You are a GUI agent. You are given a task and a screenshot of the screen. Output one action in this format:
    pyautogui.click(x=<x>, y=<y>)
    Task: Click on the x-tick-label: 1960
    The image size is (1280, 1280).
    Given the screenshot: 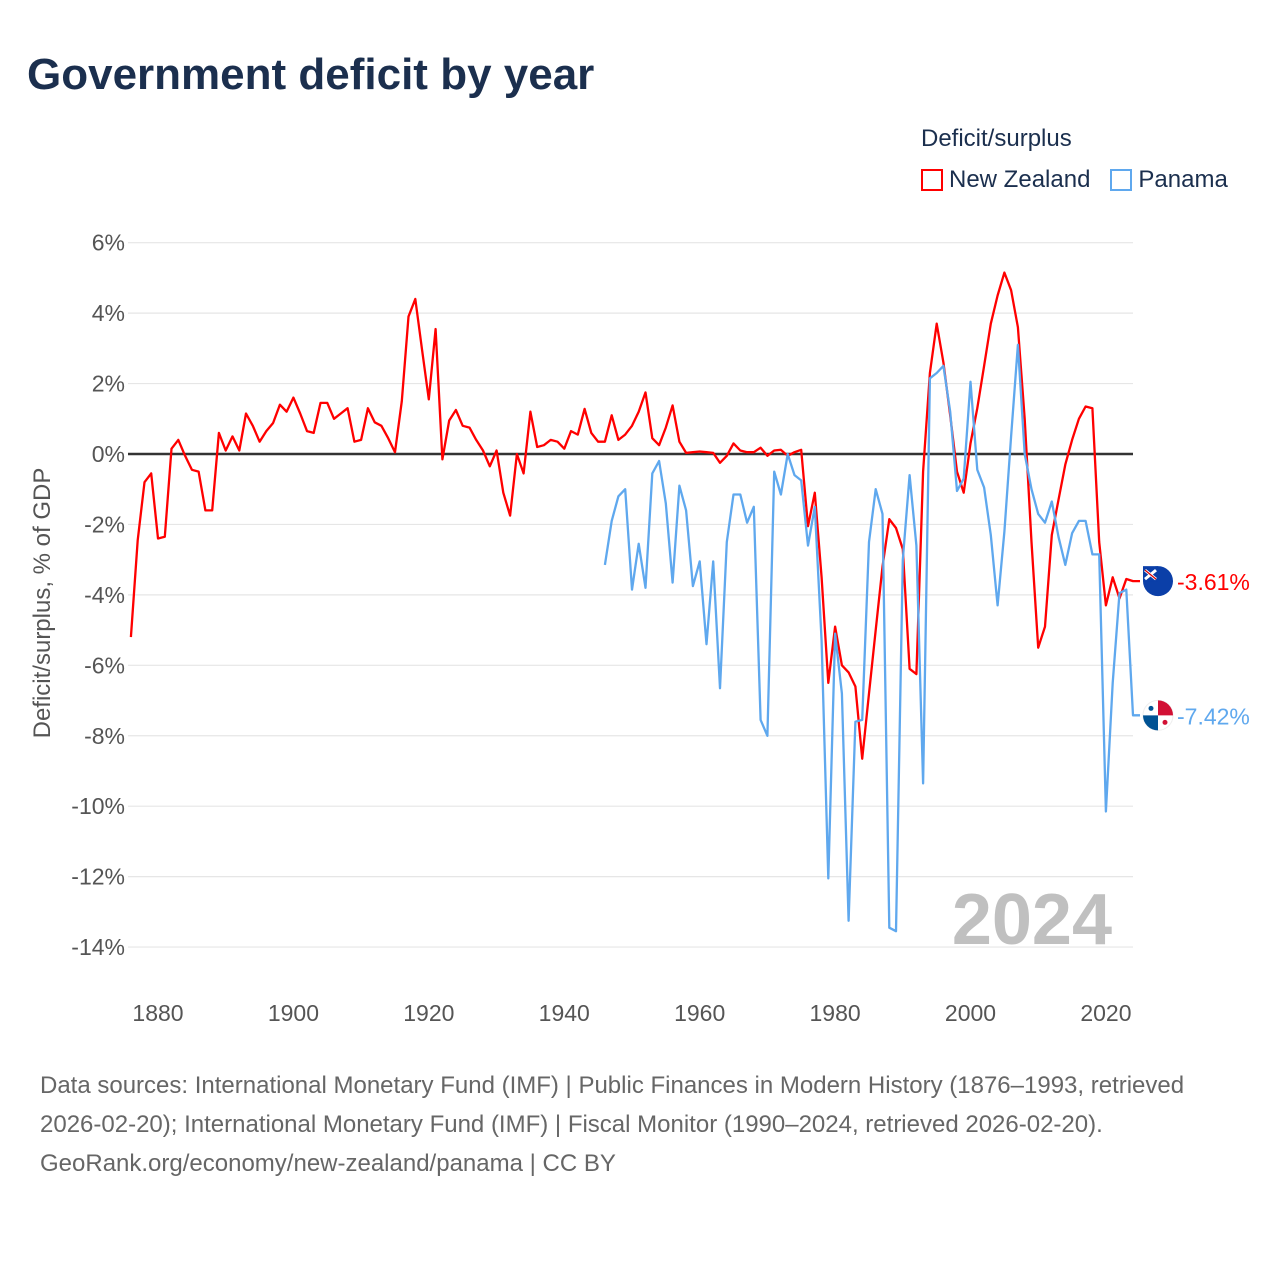 What is the action you would take?
    pyautogui.click(x=699, y=1013)
    